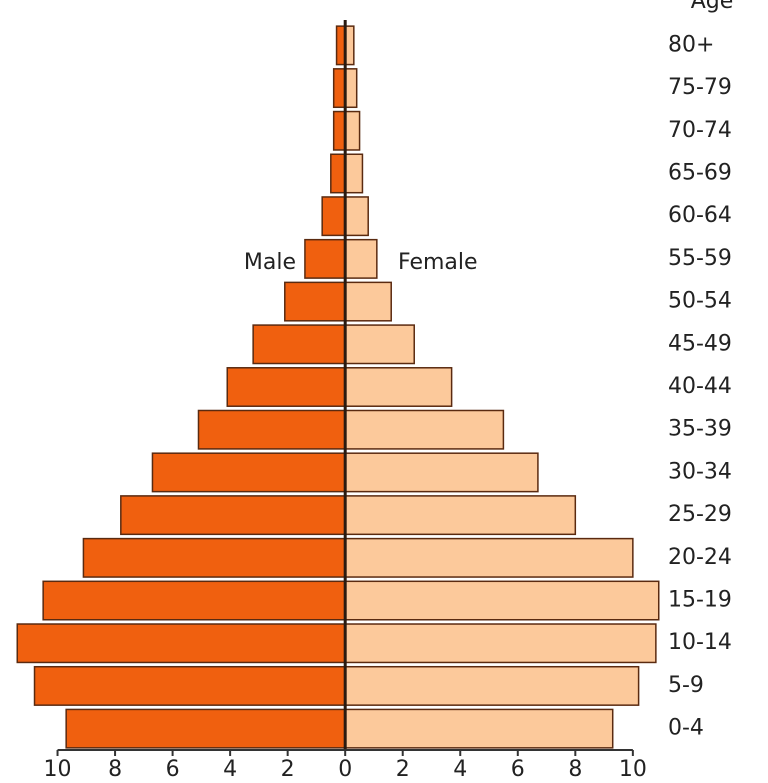 The width and height of the screenshot is (768, 783). I want to click on category-label: 10-14, so click(700, 642).